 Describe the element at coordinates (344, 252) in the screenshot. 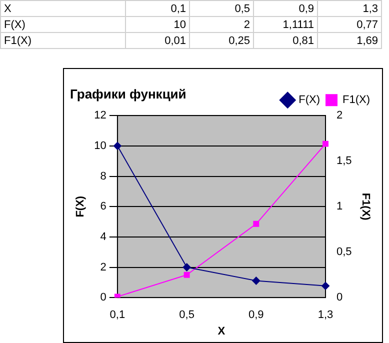

I see `y2-tick-label: 0,5` at that location.